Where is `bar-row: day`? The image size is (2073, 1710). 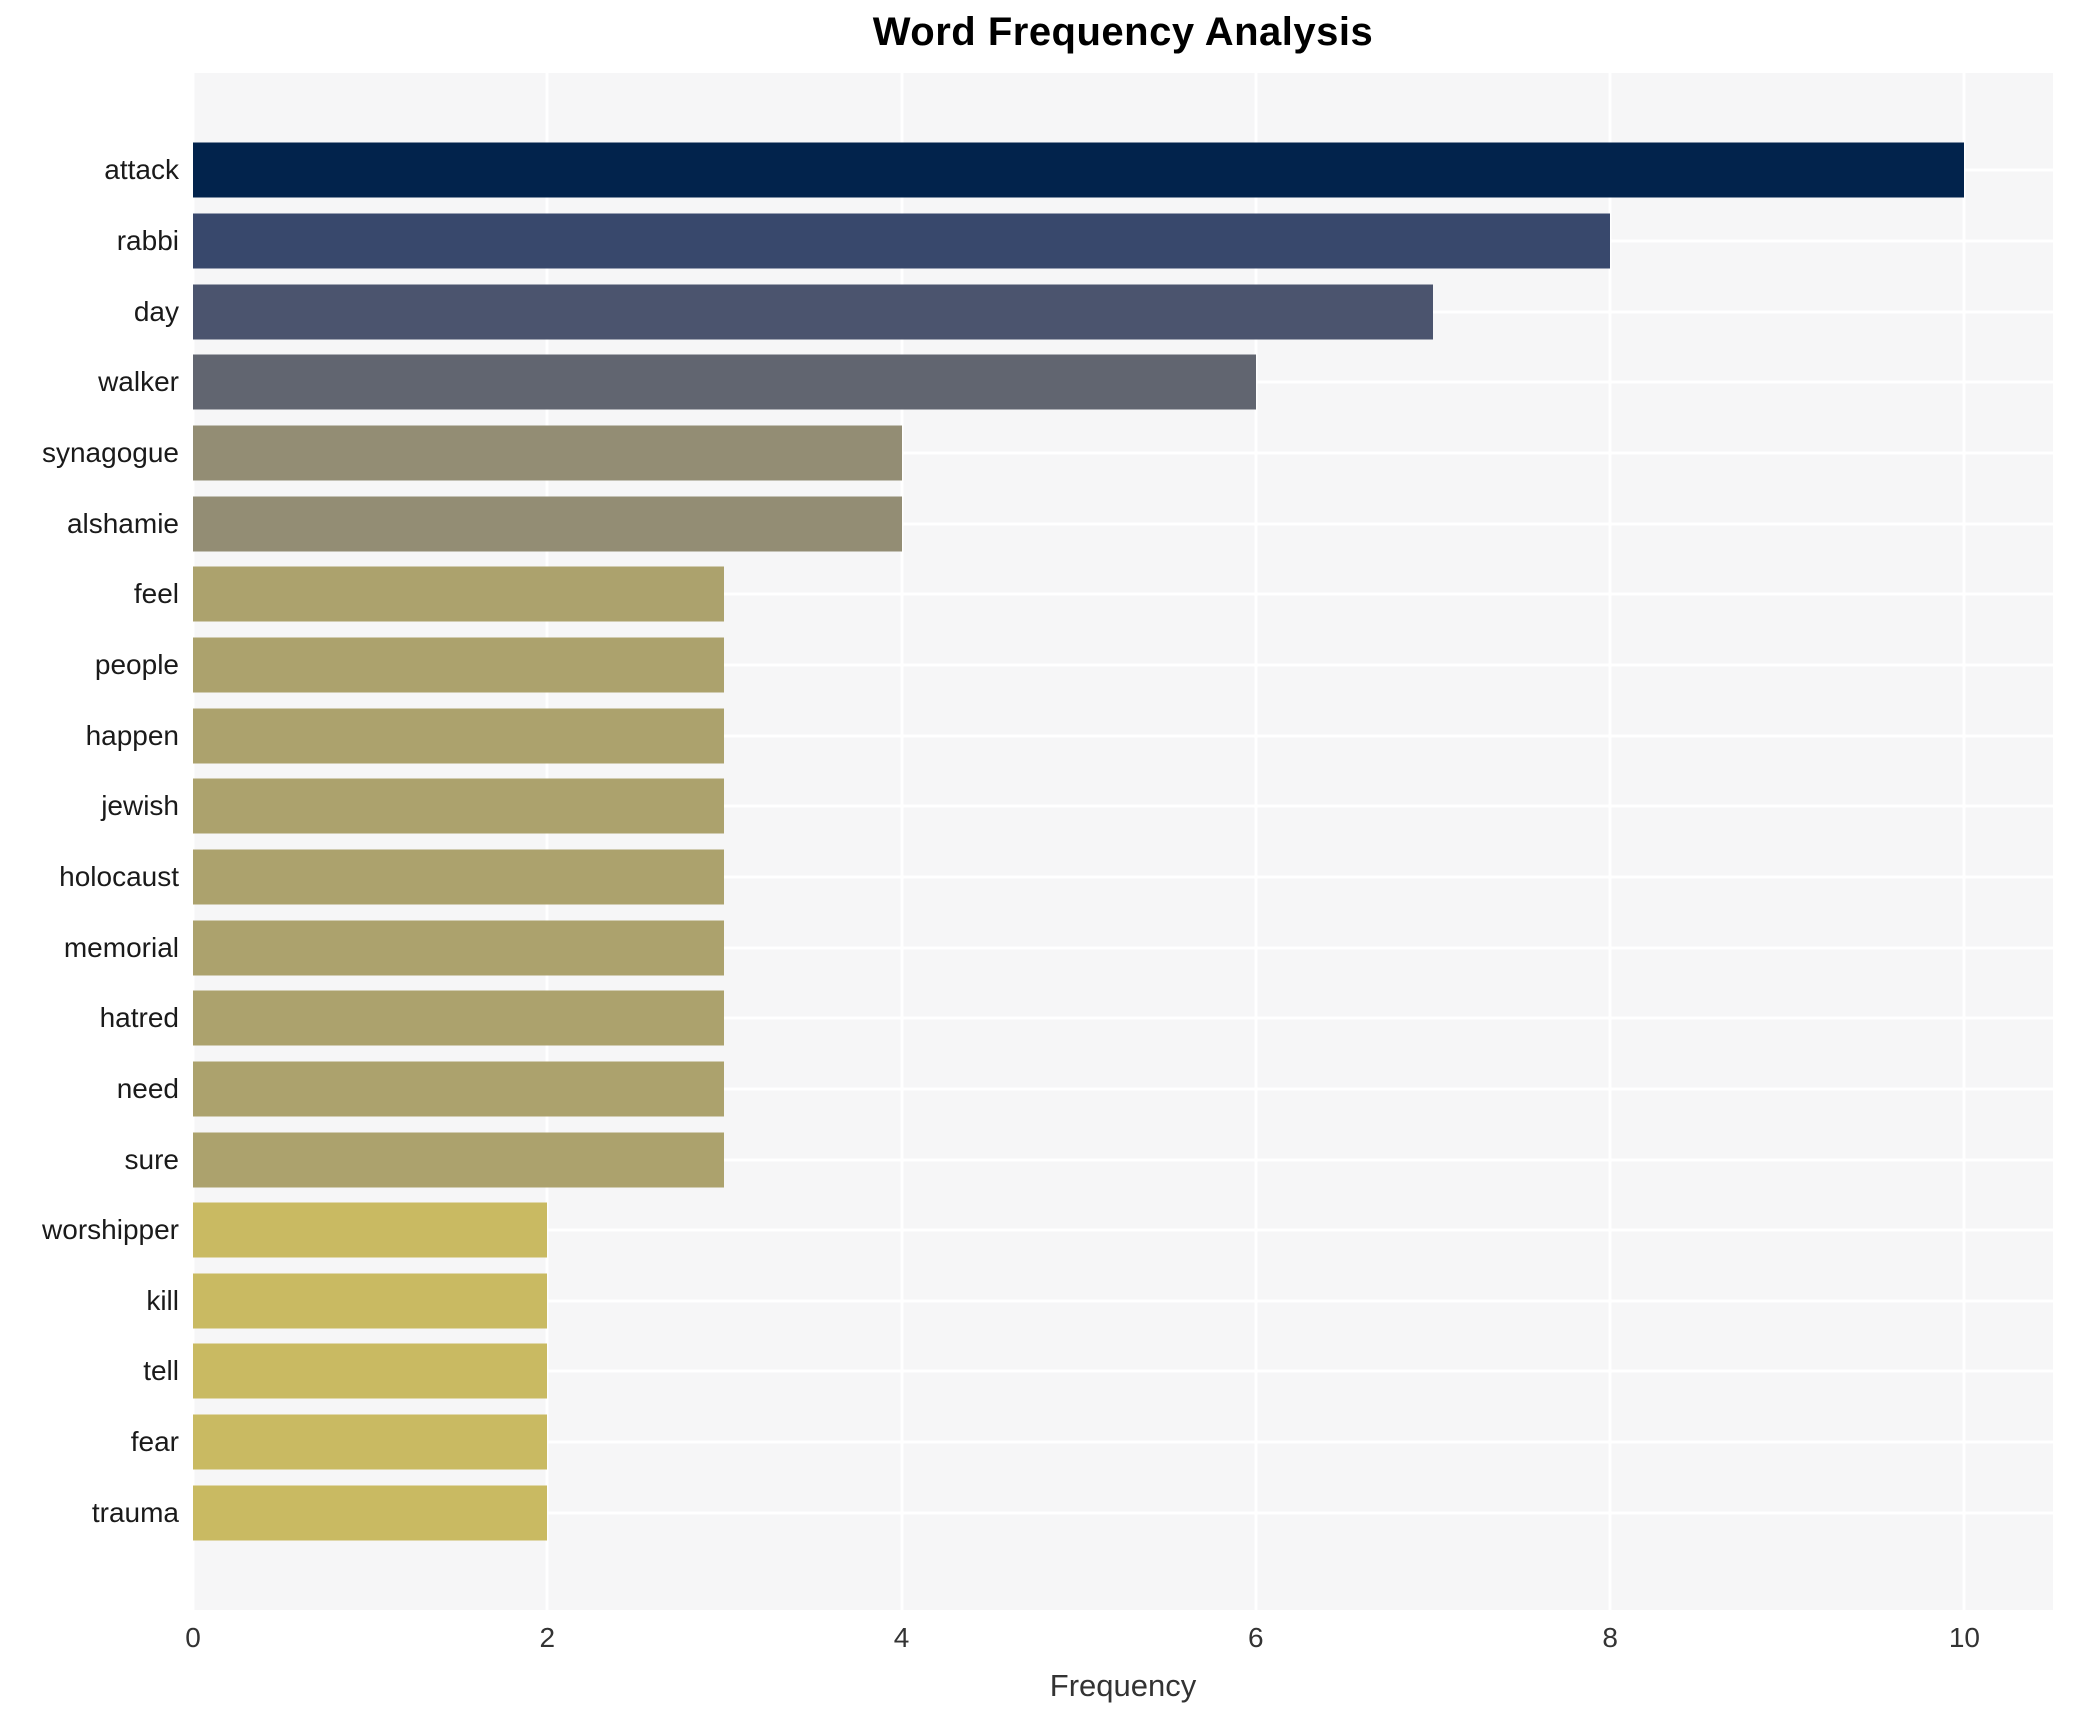 bar-row: day is located at coordinates (1093, 311).